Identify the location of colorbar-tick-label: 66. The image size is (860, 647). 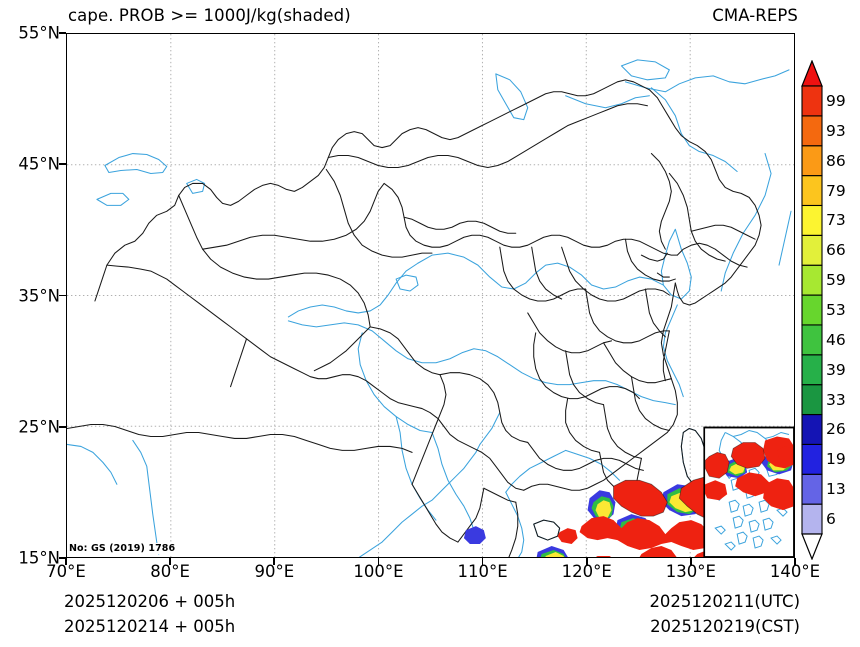
(836, 250).